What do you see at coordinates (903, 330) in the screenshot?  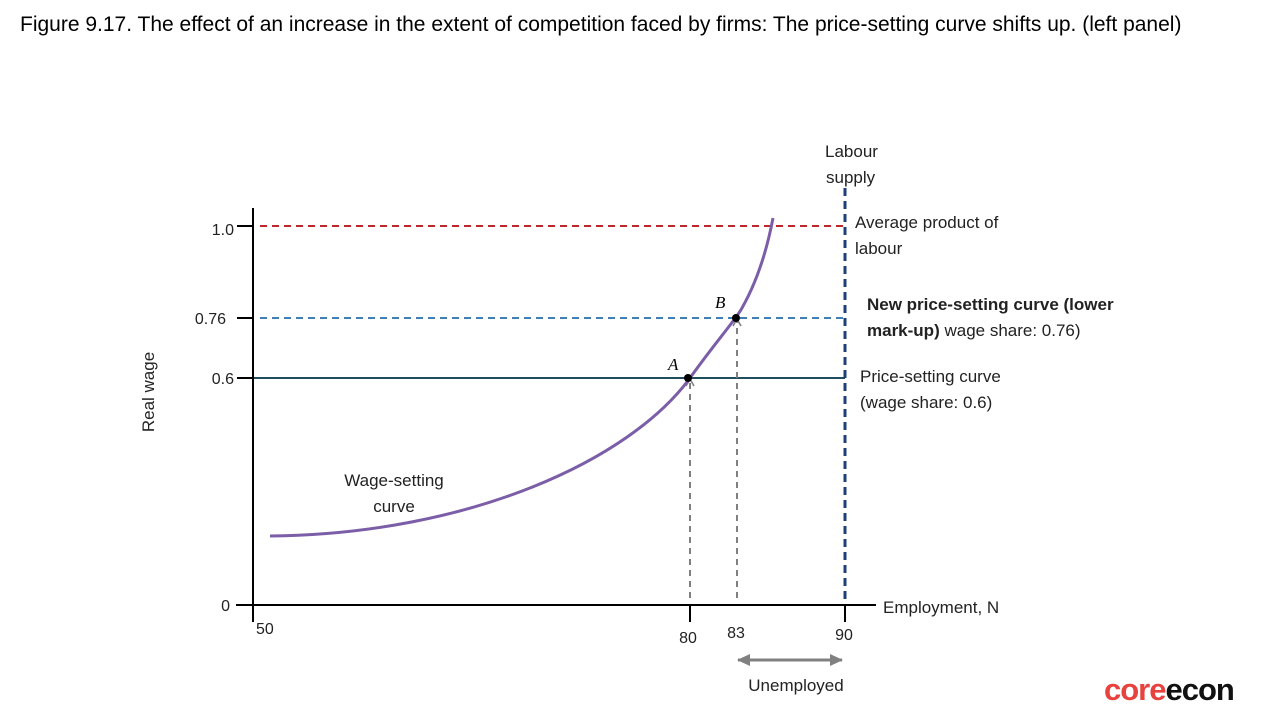 I see `new-ps-label-bold: mark-up)` at bounding box center [903, 330].